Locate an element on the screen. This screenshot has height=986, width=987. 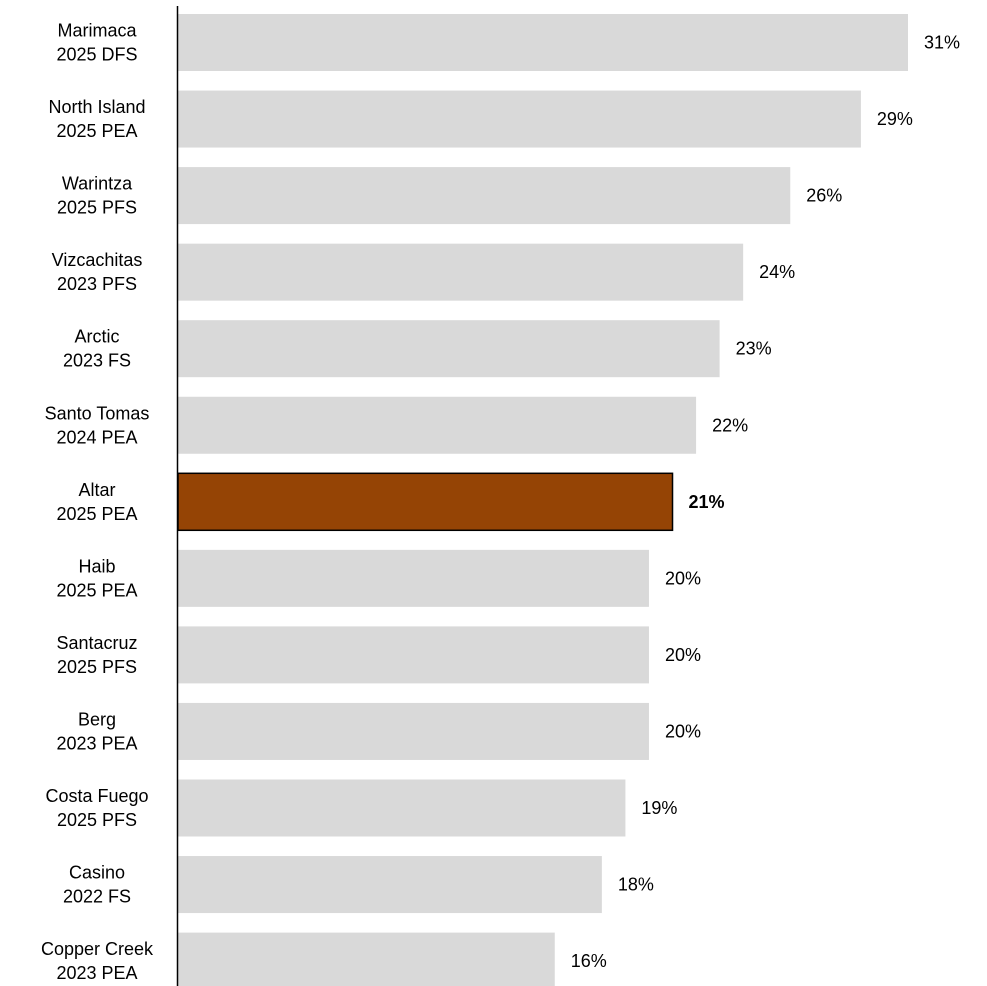
category-study: 2024 PEA is located at coordinates (96, 437).